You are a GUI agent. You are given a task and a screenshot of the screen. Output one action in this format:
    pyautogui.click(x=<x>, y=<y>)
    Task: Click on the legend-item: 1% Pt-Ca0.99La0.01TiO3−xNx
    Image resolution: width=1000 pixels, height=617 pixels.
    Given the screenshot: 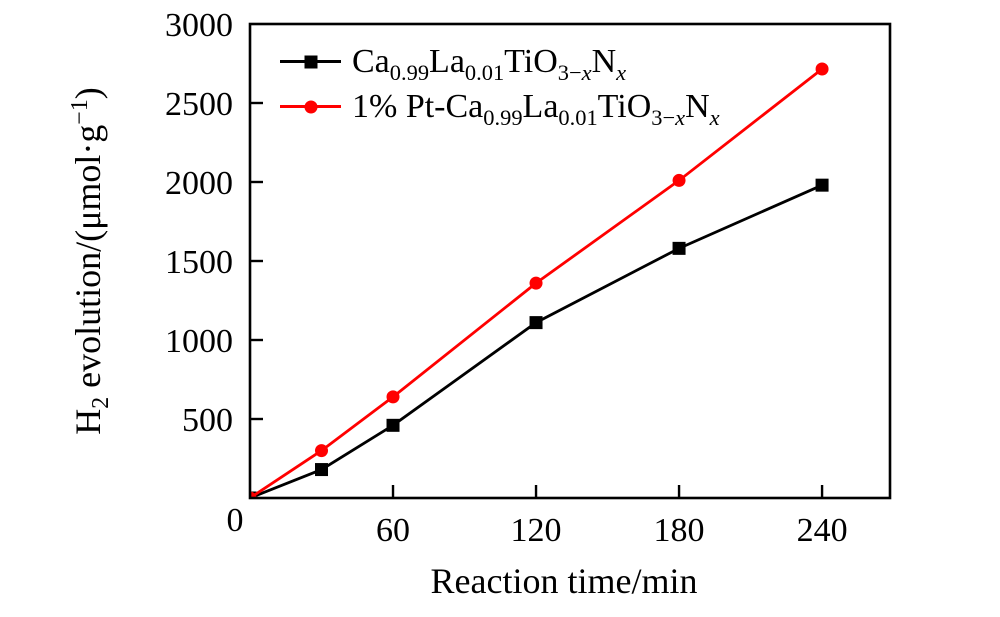 What is the action you would take?
    pyautogui.click(x=500, y=106)
    